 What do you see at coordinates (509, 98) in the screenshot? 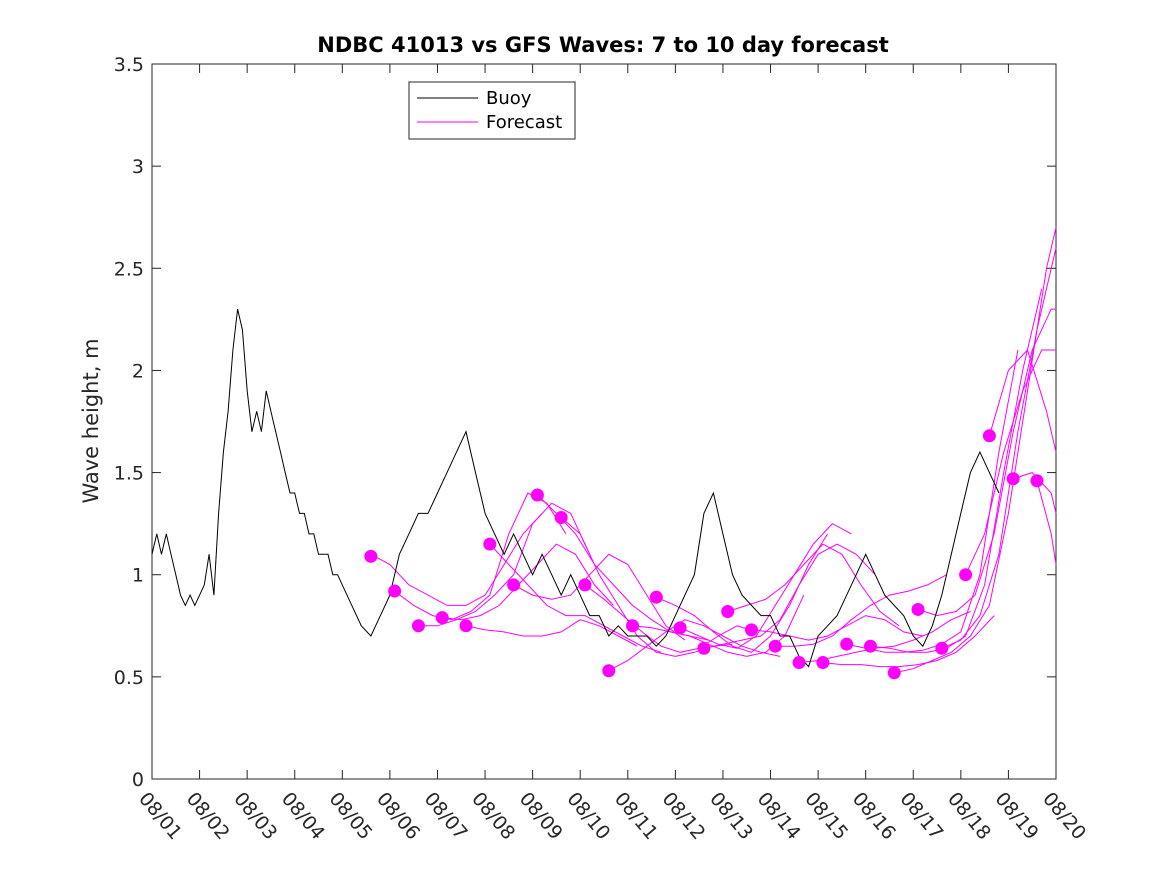
I see `legend-buoy-label: Buoy` at bounding box center [509, 98].